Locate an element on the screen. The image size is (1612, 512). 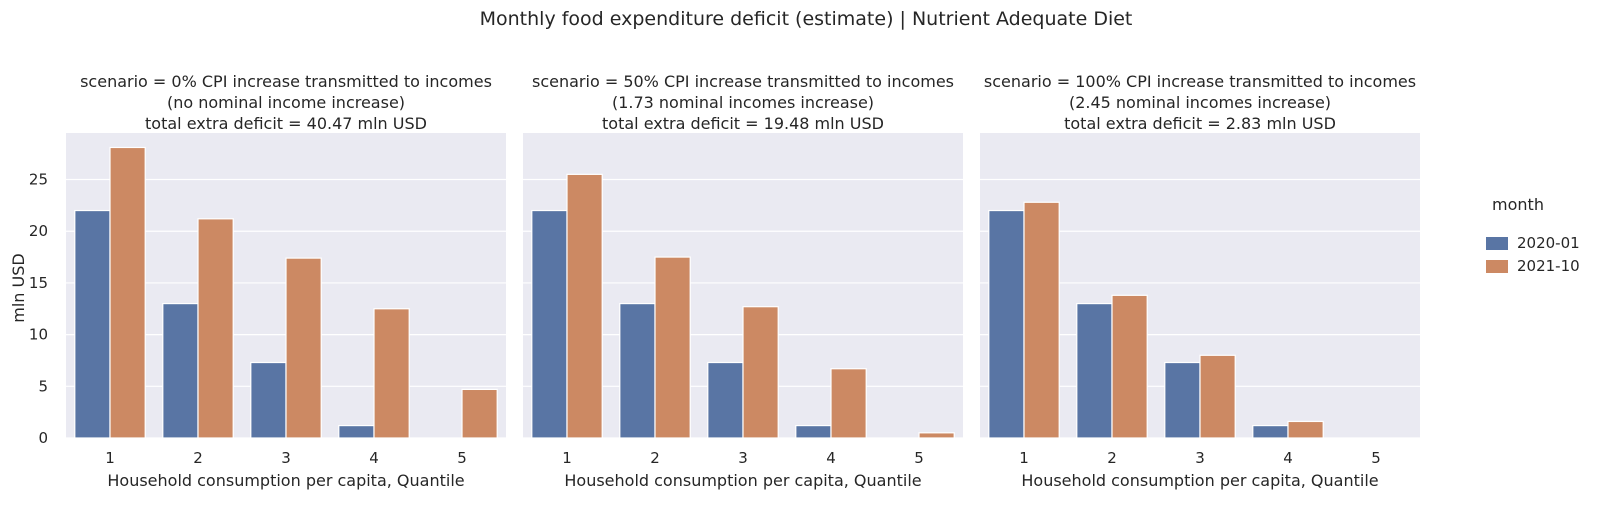
y-axis-label: mln USD is located at coordinates (18, 287).